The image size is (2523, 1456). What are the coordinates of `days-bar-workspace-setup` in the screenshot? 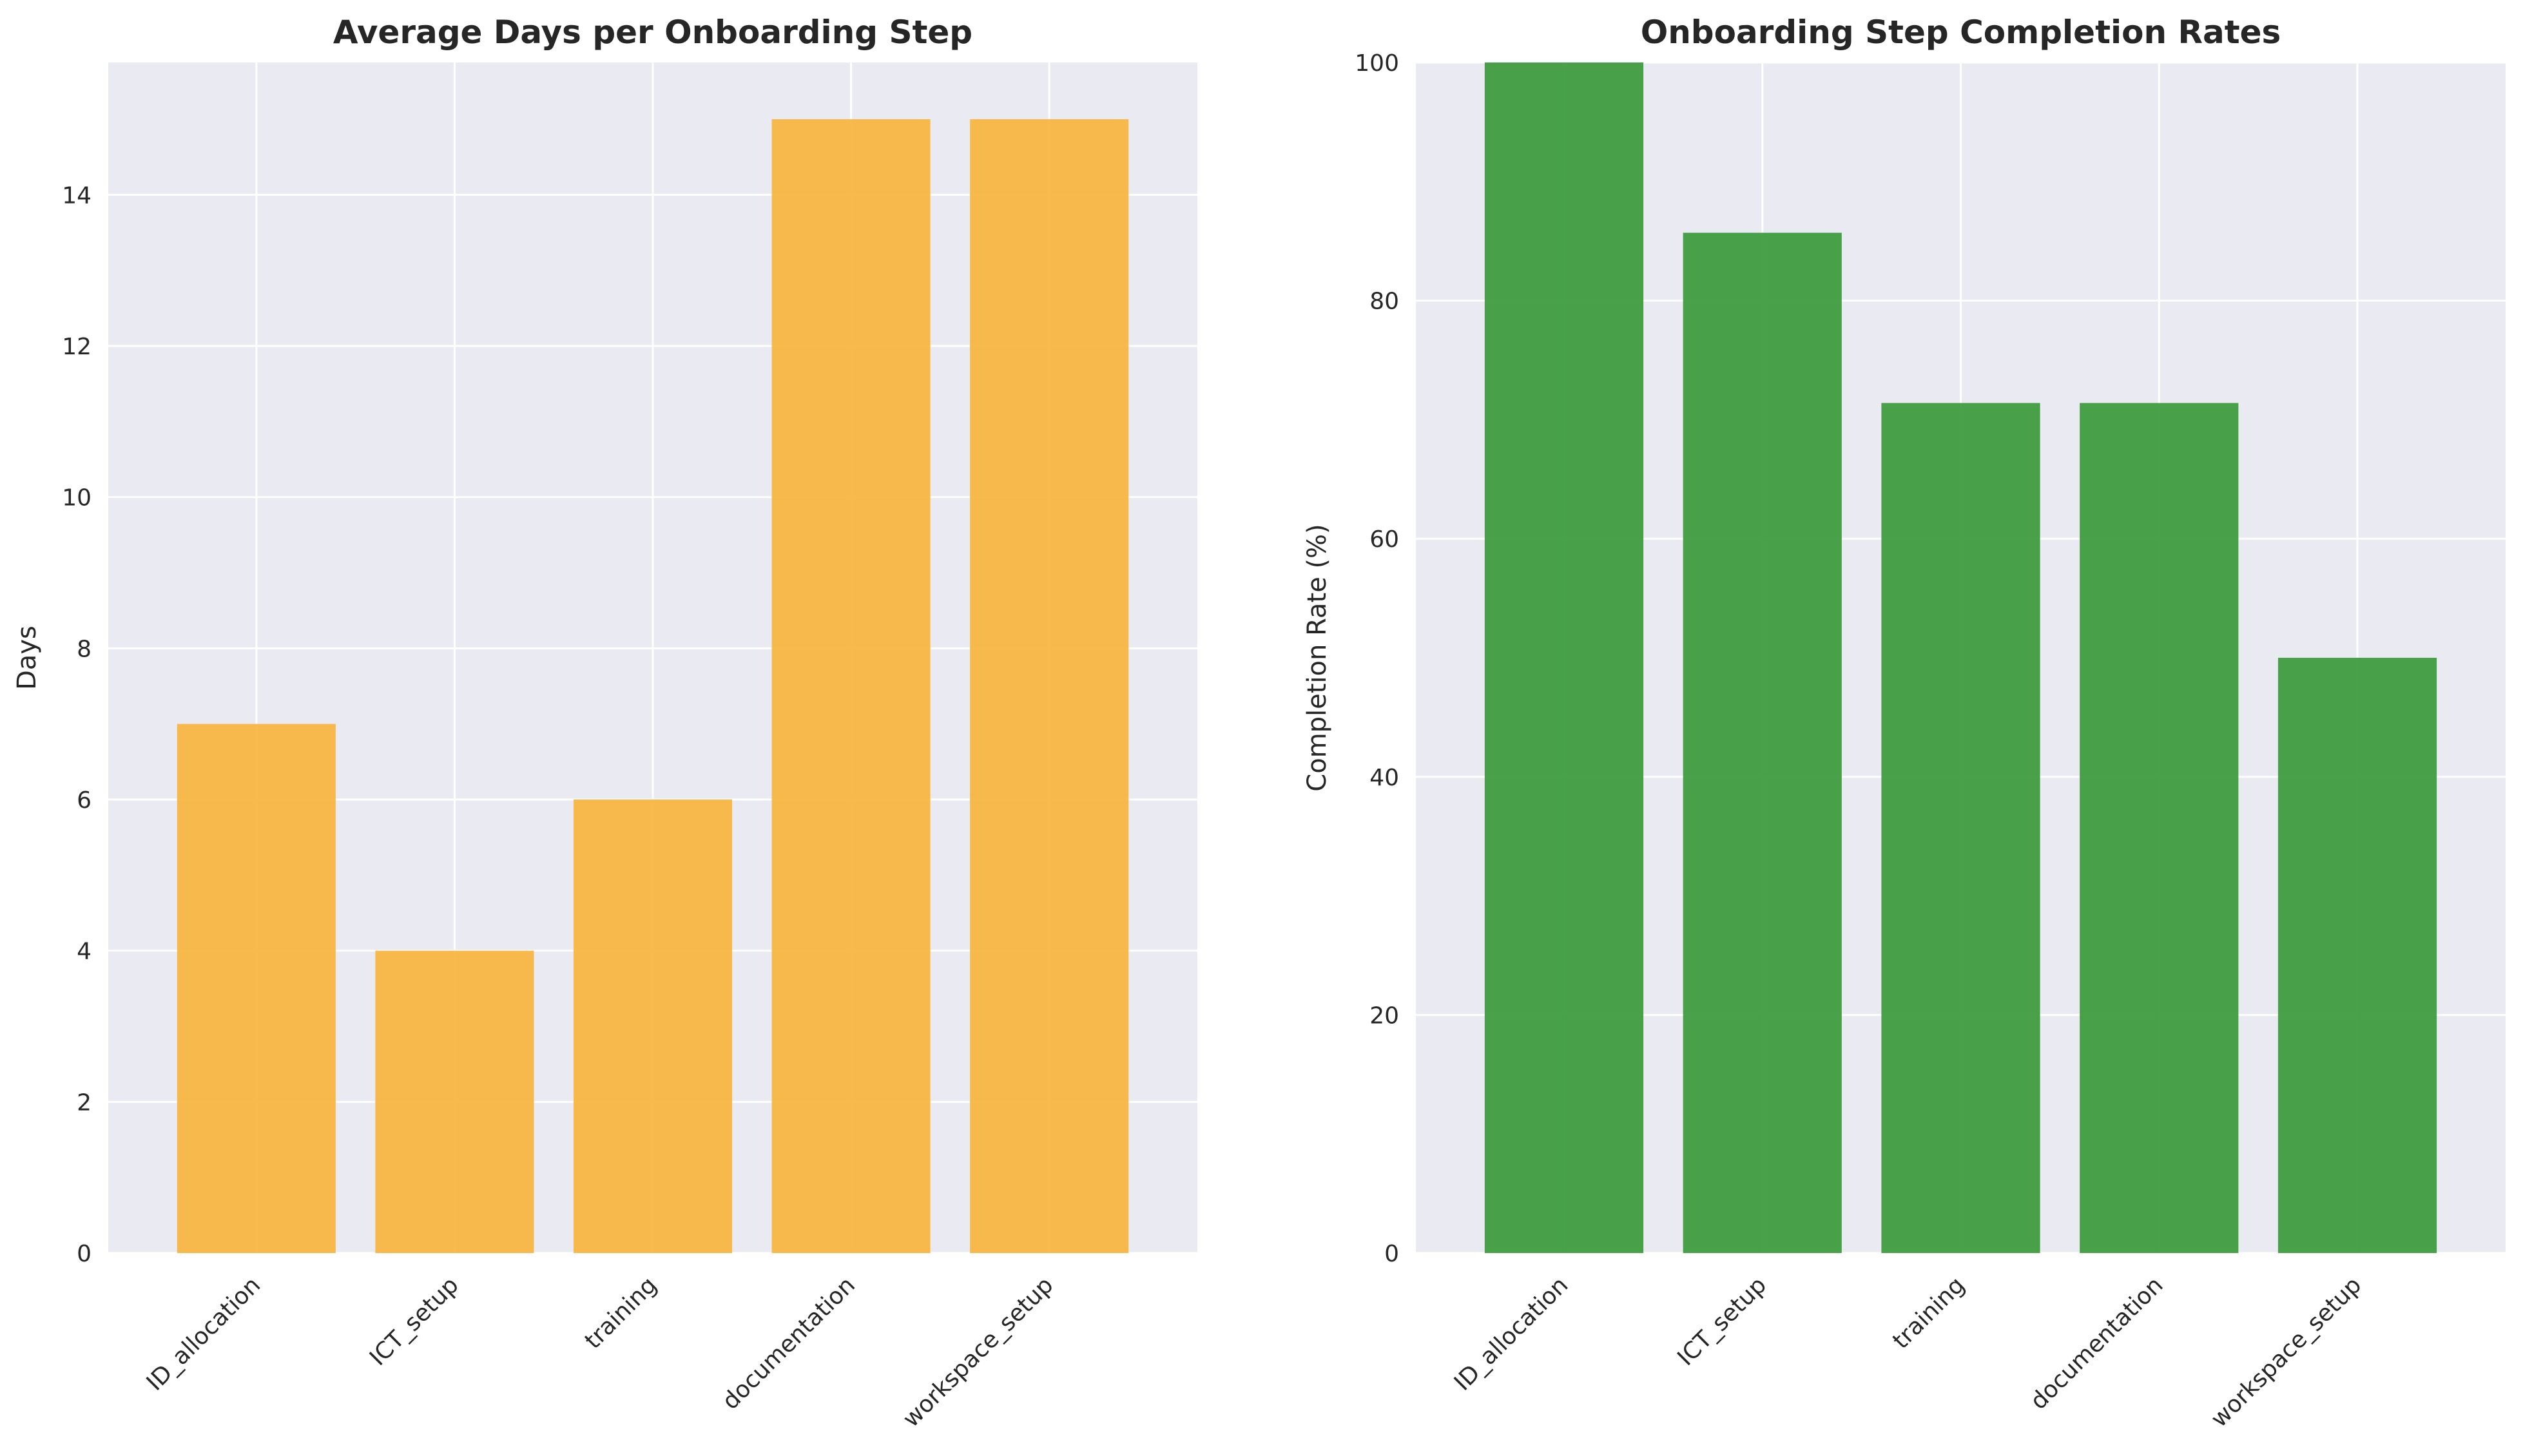 It's located at (1049, 686).